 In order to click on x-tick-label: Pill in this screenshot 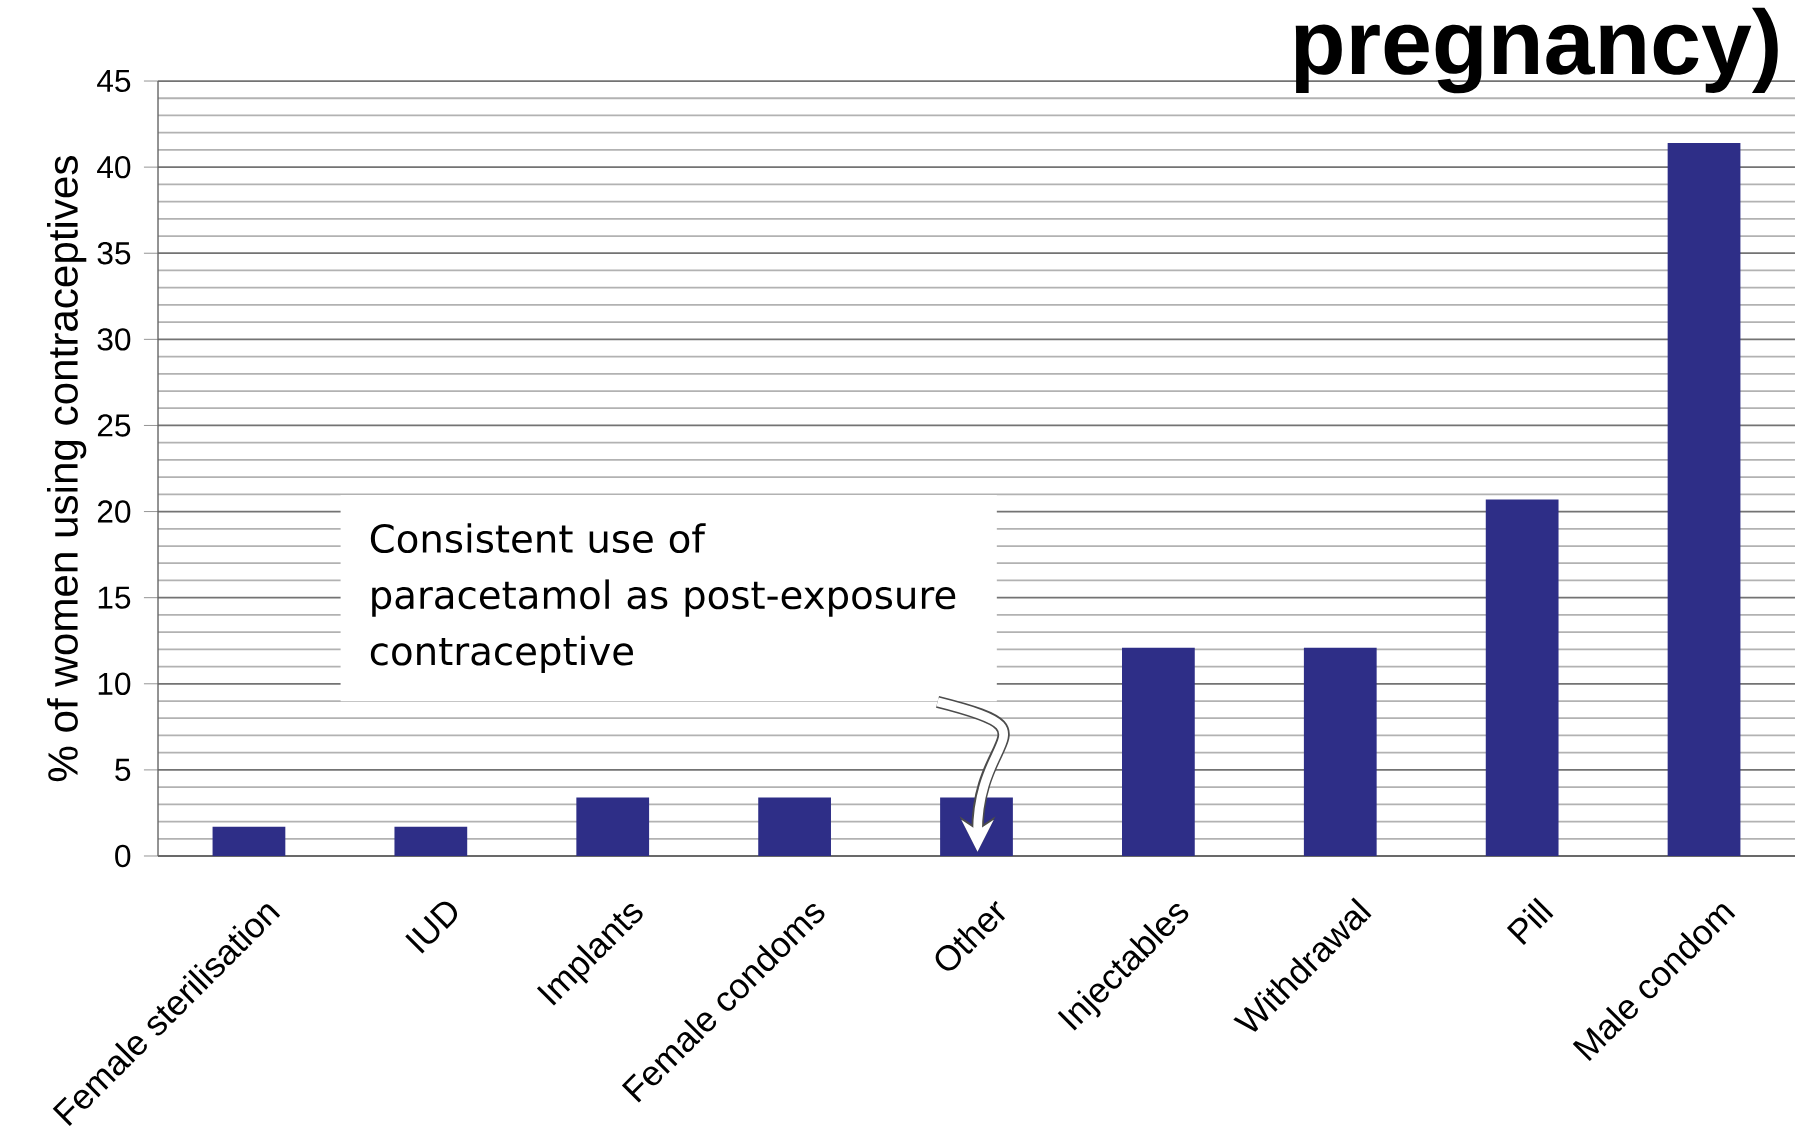, I will do `click(1530, 921)`.